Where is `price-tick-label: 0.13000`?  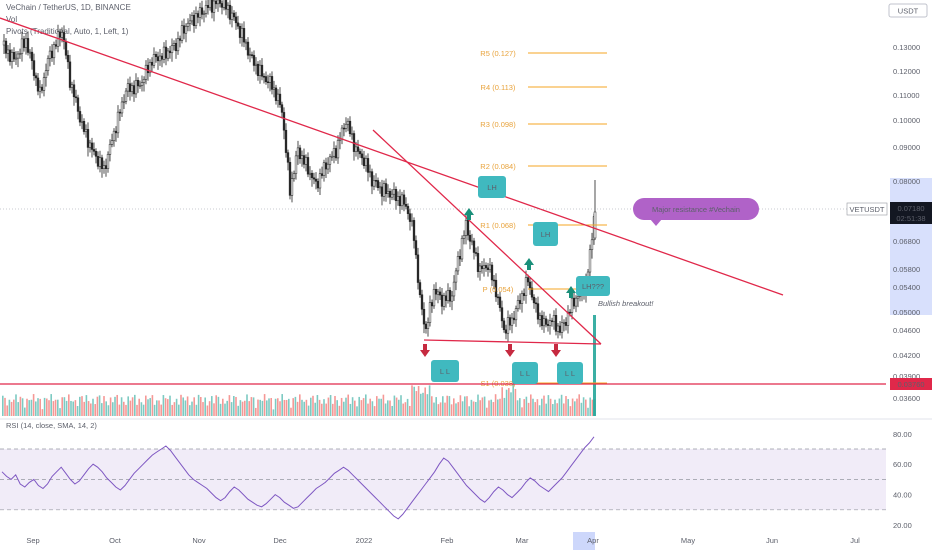
price-tick-label: 0.13000 is located at coordinates (906, 47).